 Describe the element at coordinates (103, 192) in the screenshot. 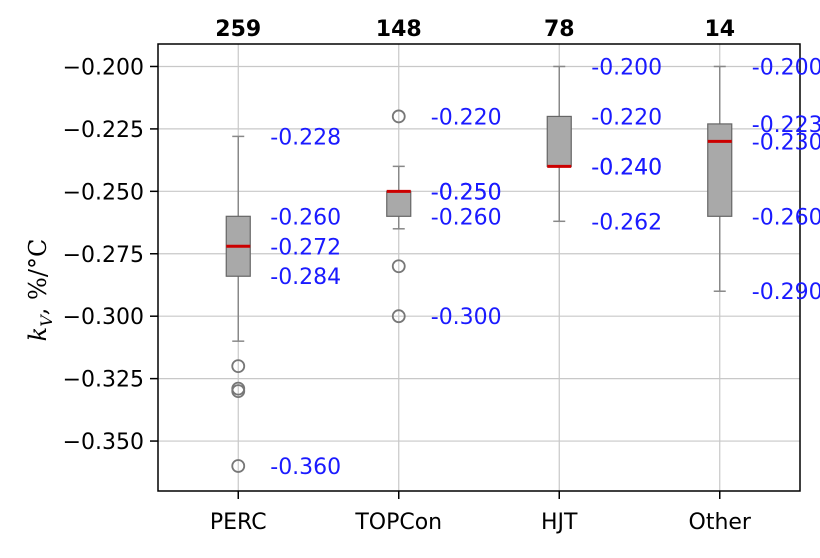

I see `y-tick-label: −0.250` at that location.